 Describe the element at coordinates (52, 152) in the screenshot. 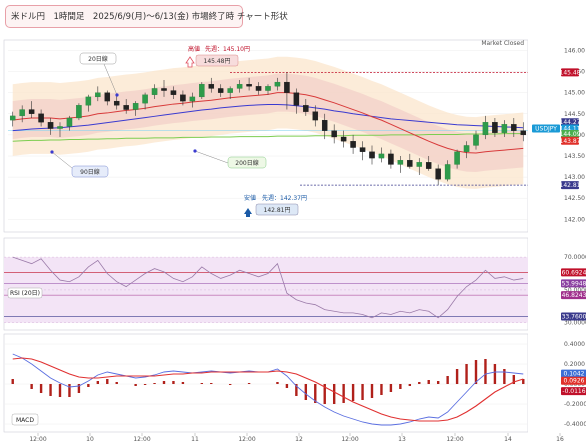

I see `ma90-marker` at that location.